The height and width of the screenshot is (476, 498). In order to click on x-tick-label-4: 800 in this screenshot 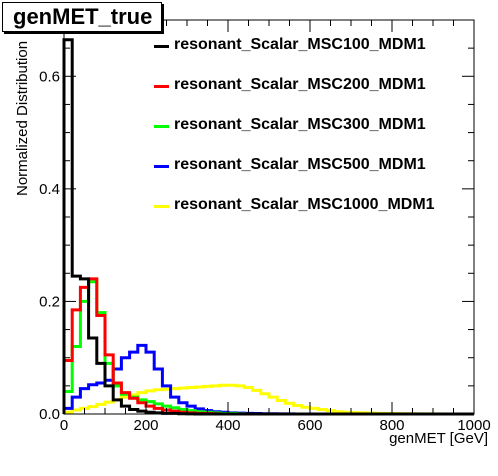, I will do `click(391, 425)`.